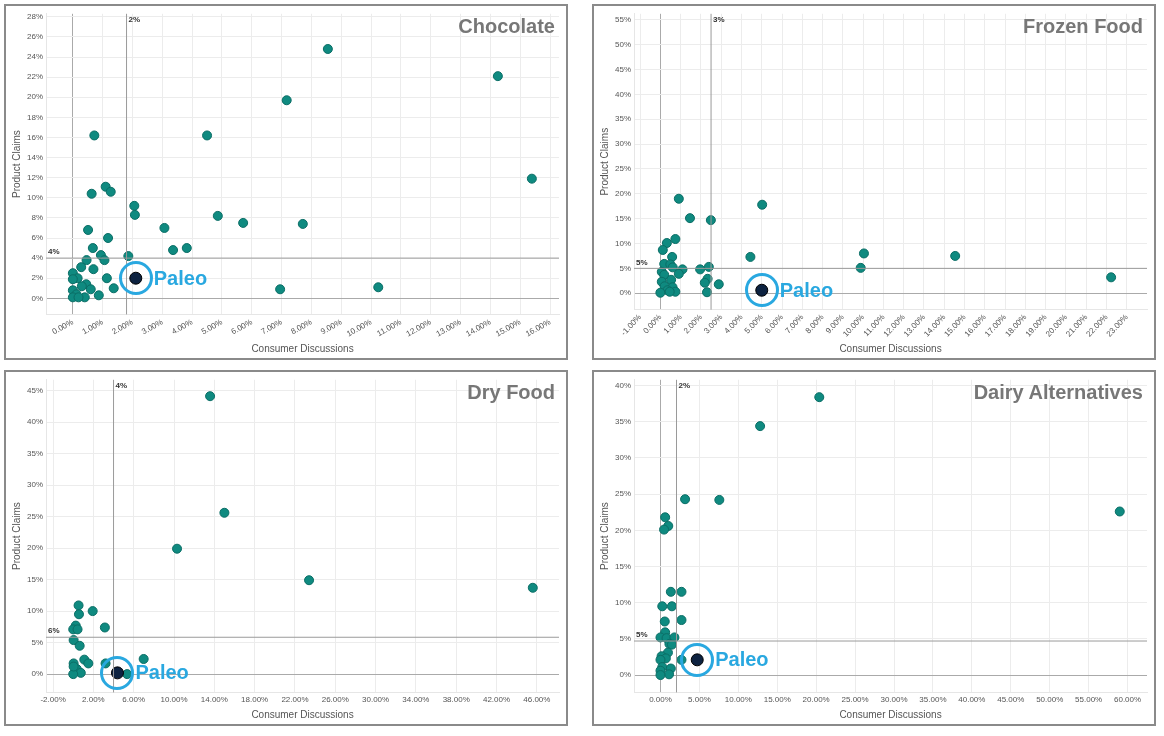 The height and width of the screenshot is (736, 1164). What do you see at coordinates (255, 700) in the screenshot?
I see `x-tick-label: 18.00%` at bounding box center [255, 700].